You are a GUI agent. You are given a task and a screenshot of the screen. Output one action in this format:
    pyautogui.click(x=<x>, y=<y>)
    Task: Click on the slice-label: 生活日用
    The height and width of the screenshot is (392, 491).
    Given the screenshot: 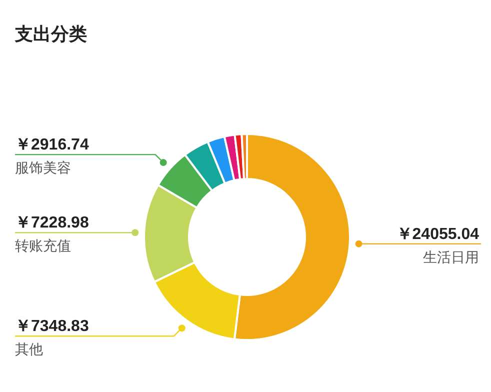 What is the action you would take?
    pyautogui.click(x=451, y=256)
    